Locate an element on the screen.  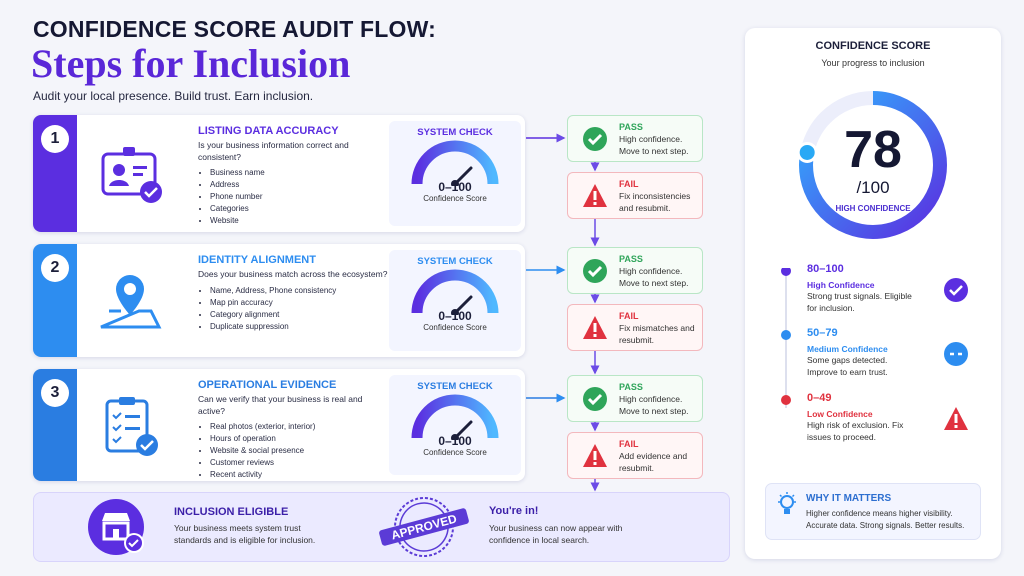
step-item: Phone number is located at coordinates (299, 197).